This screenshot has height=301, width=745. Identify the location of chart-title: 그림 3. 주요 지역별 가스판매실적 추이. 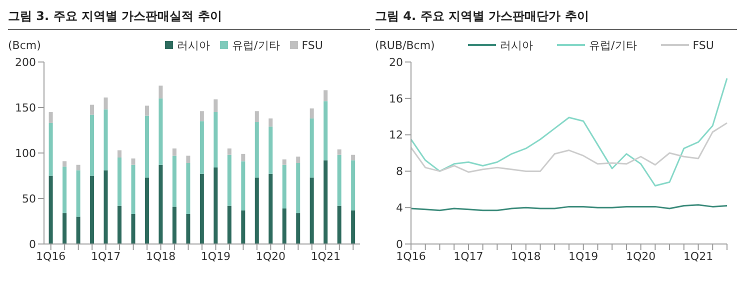
(189, 19).